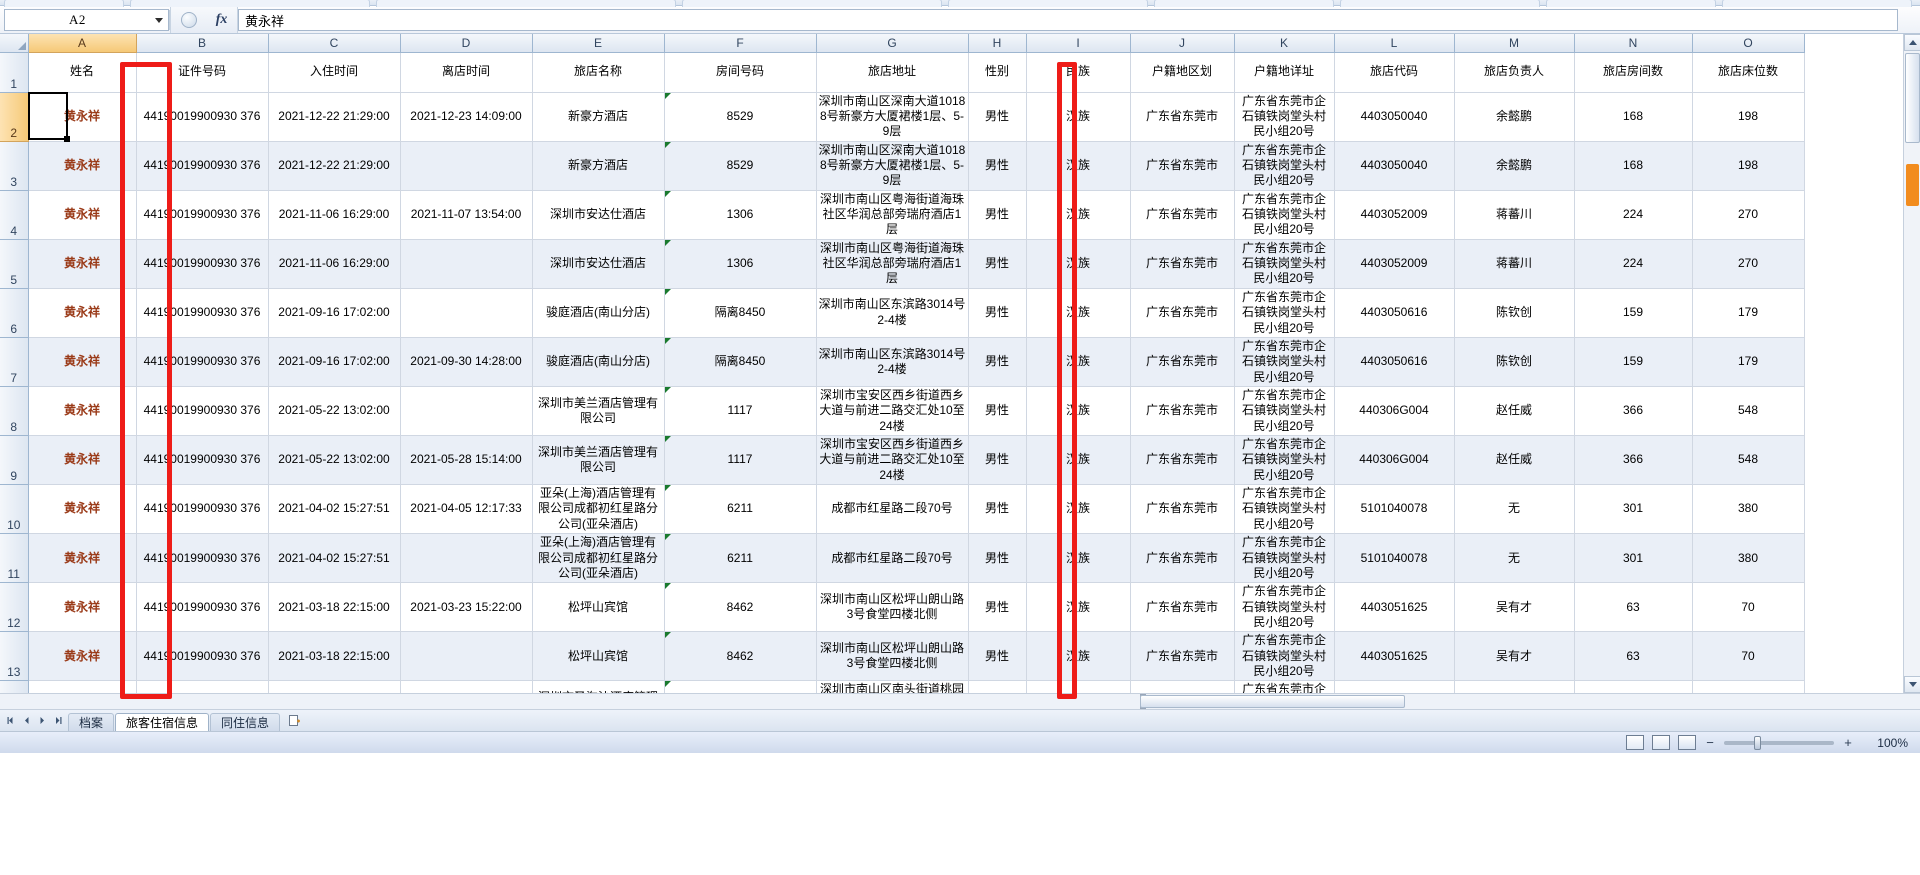  I want to click on row-header-9: 9, so click(14, 460).